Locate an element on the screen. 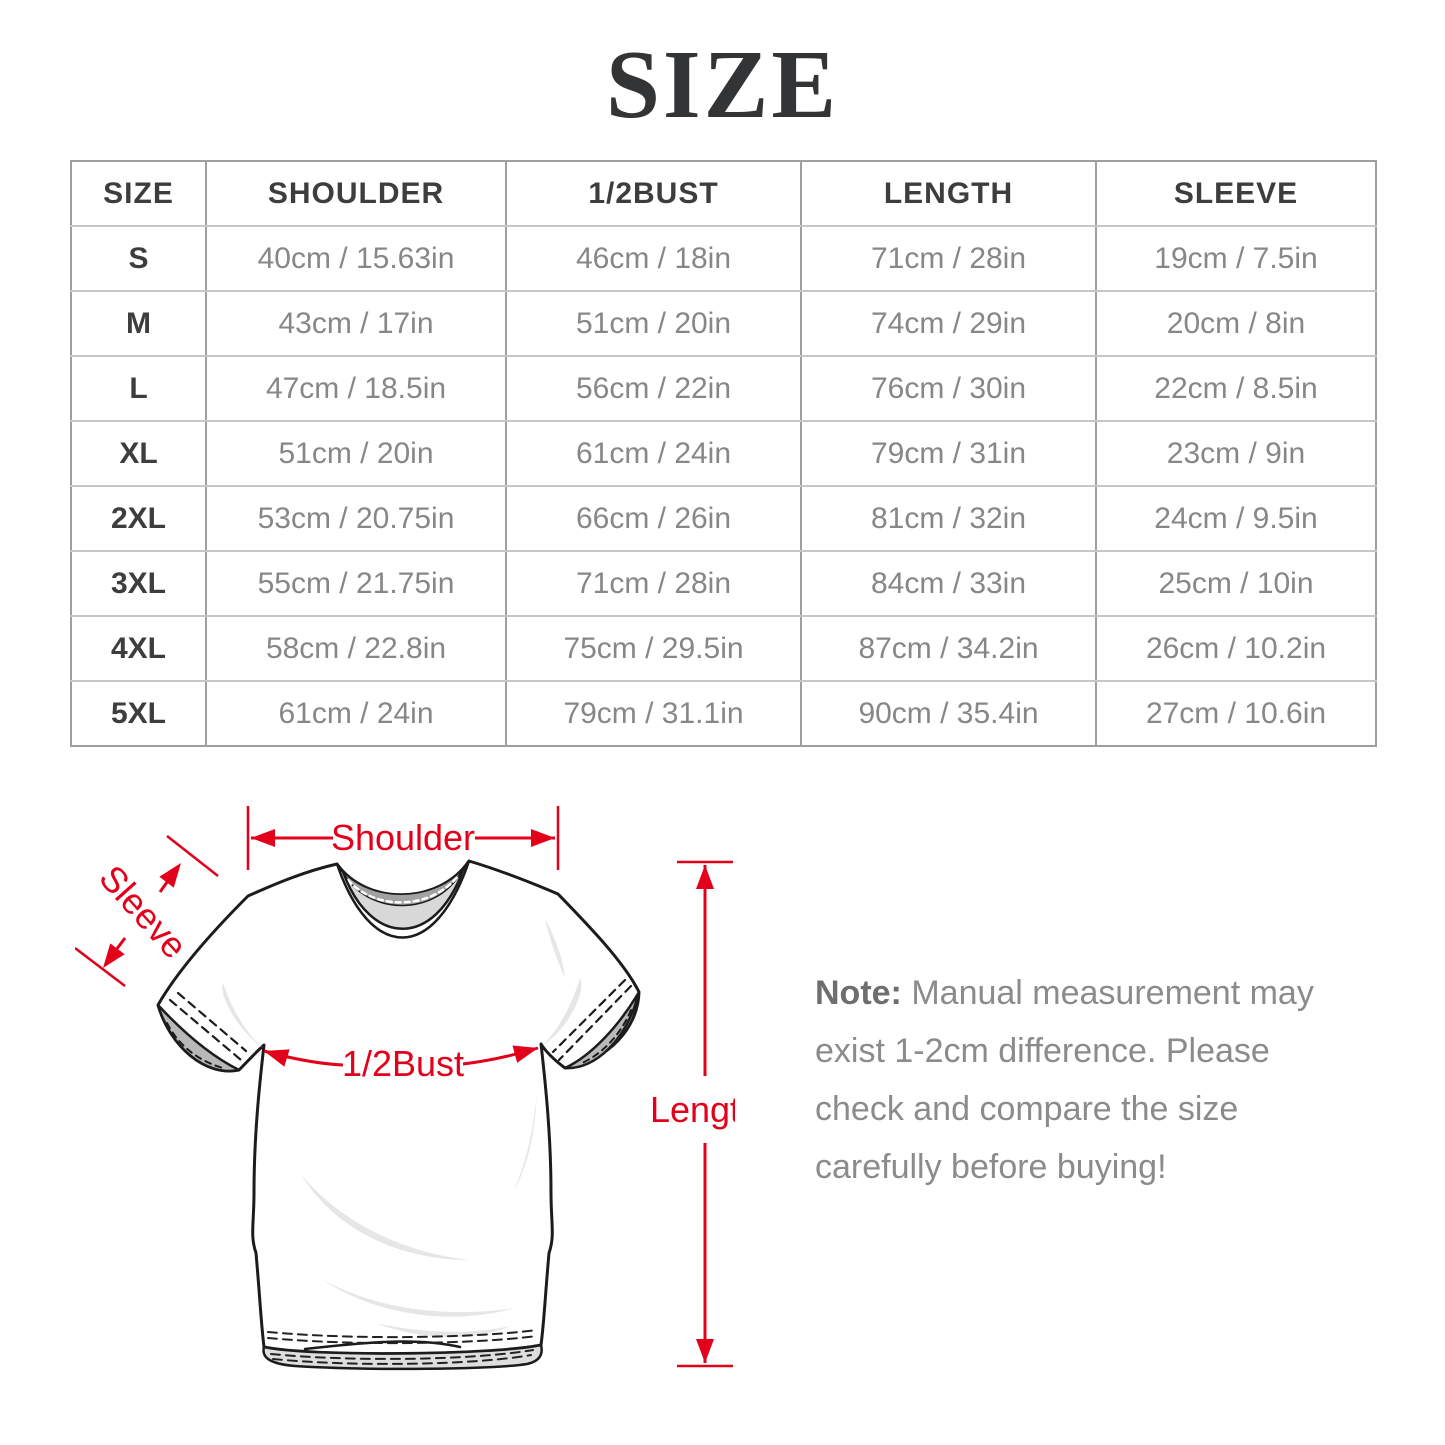 The height and width of the screenshot is (1445, 1445). measurement-value: 90cm / 35.4in is located at coordinates (948, 713).